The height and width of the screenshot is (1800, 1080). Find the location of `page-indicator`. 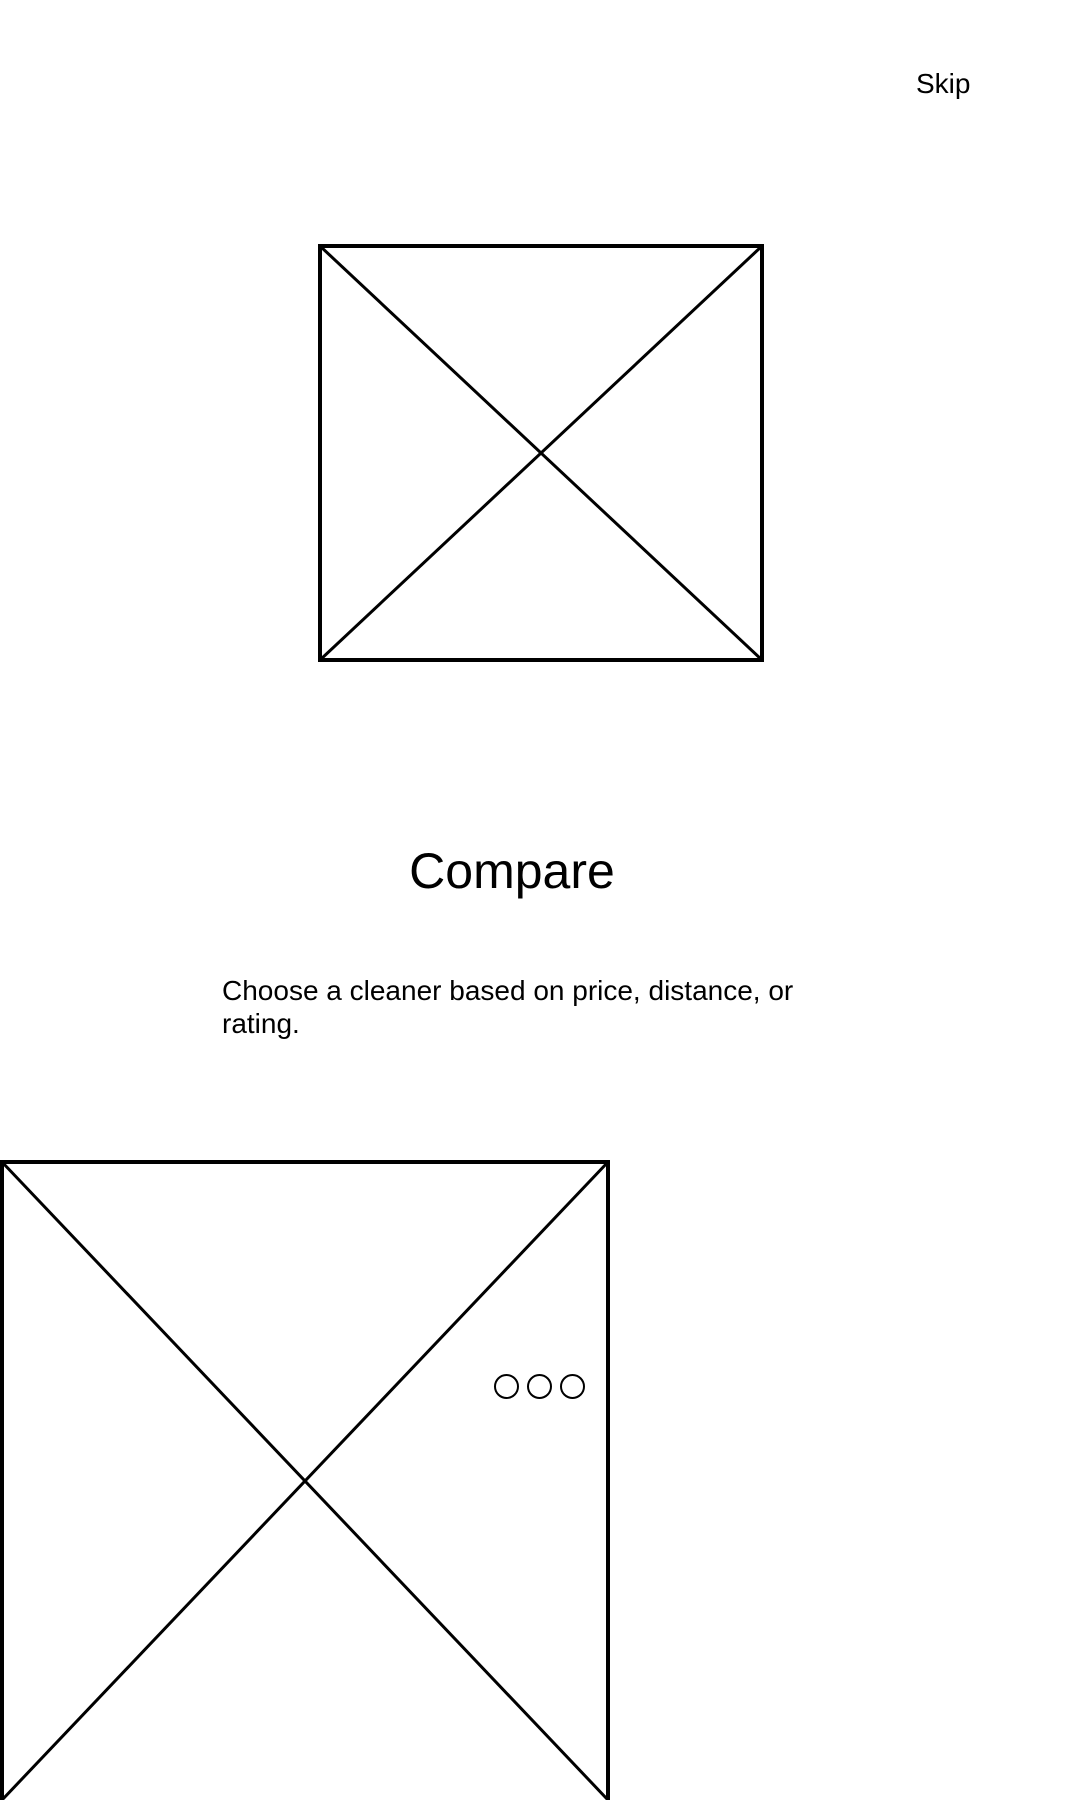

page-indicator is located at coordinates (539, 1387).